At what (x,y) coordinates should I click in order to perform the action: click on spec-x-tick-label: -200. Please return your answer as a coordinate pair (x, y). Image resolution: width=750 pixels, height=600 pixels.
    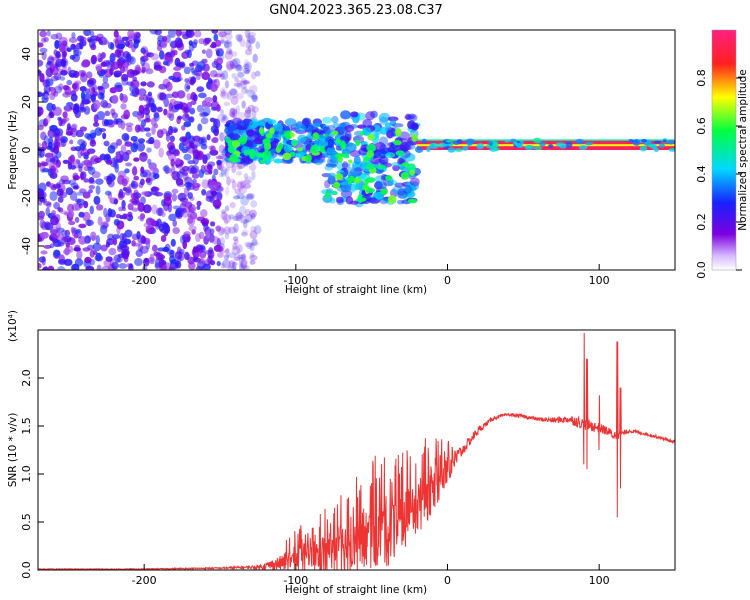
    Looking at the image, I should click on (144, 280).